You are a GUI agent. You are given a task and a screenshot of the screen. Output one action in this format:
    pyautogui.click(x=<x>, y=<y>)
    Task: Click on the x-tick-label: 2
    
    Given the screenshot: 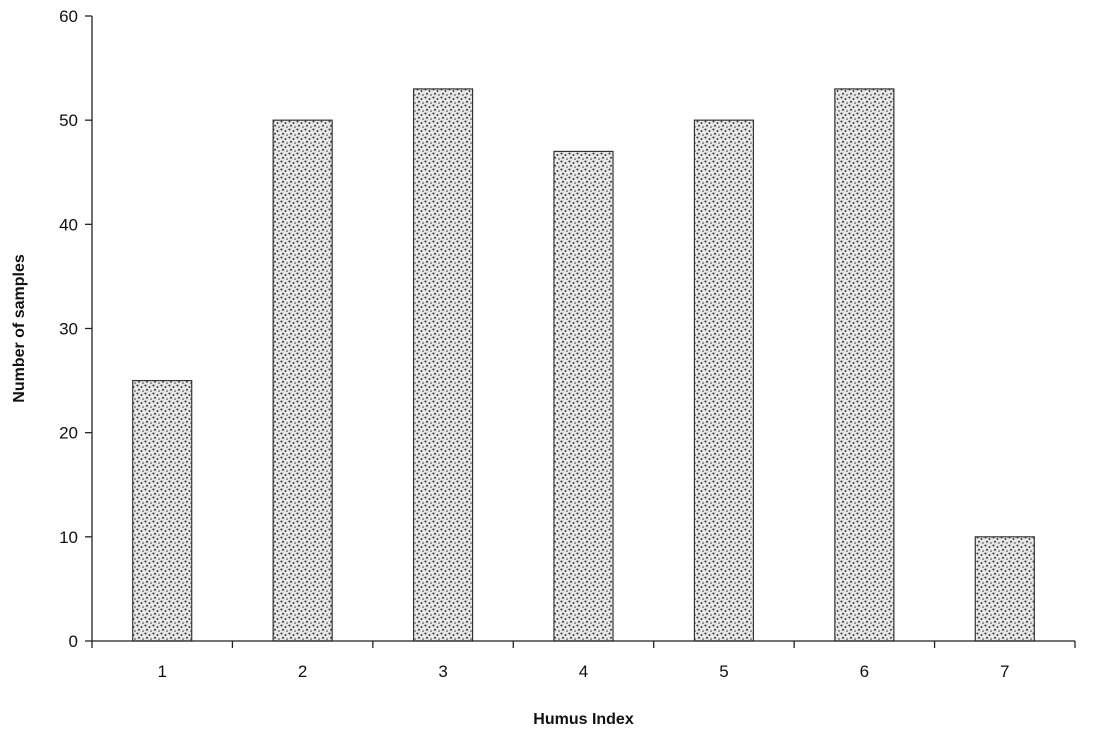 What is the action you would take?
    pyautogui.click(x=302, y=671)
    